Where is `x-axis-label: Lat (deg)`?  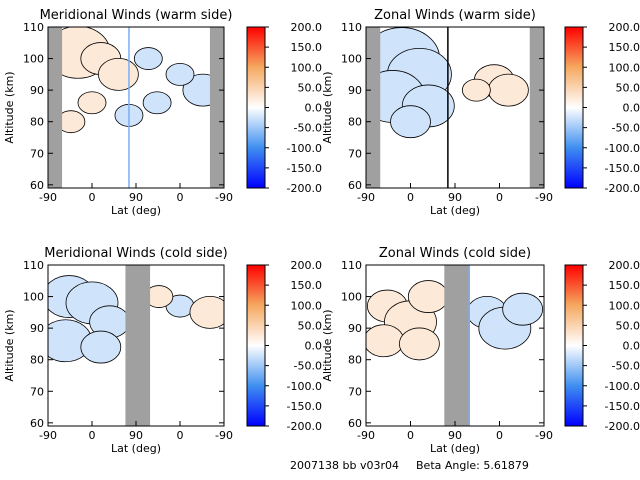
x-axis-label: Lat (deg) is located at coordinates (136, 448).